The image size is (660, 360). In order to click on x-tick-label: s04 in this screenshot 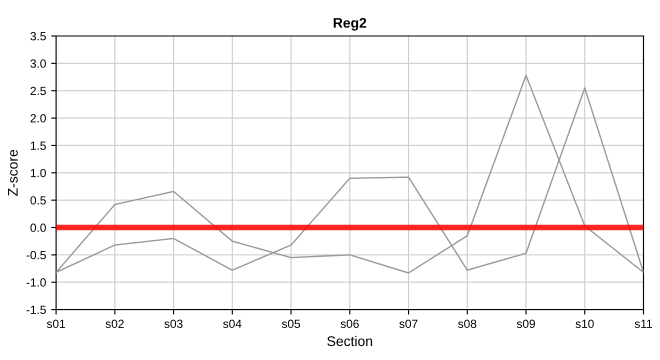, I will do `click(232, 324)`.